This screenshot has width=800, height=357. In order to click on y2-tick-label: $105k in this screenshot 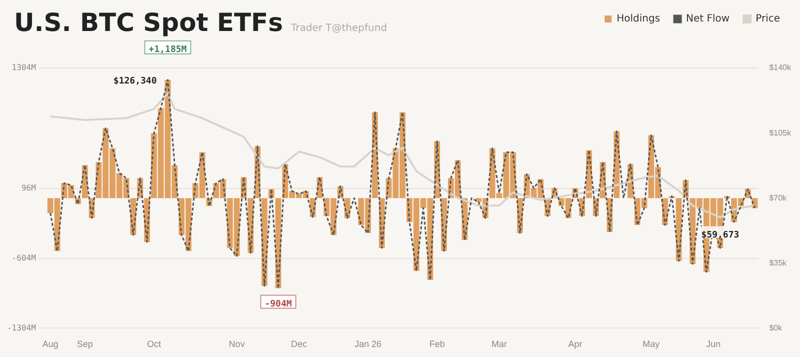, I will do `click(780, 133)`.